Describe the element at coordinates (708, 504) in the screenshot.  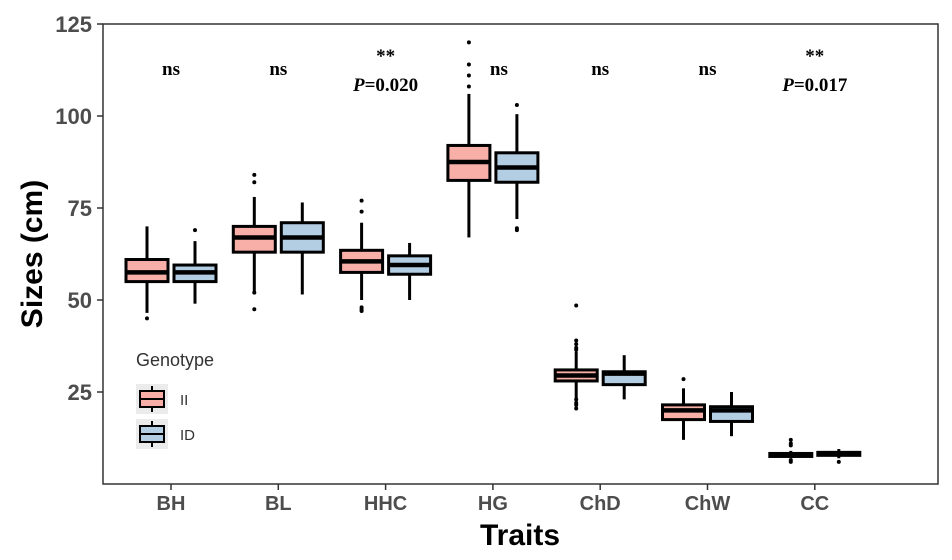
I see `x-tick-label: ChW` at that location.